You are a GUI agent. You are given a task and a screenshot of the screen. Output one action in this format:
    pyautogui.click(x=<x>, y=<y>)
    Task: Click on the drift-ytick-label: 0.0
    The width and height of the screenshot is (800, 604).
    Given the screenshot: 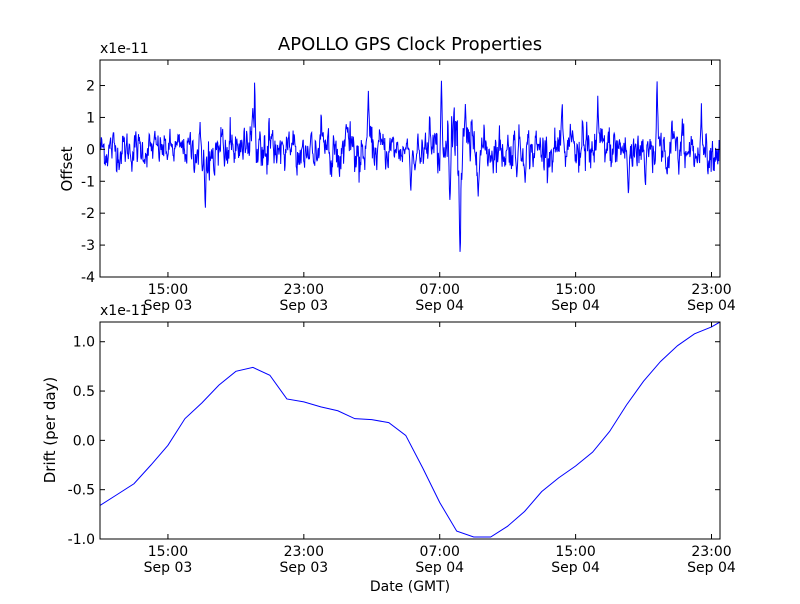 What is the action you would take?
    pyautogui.click(x=84, y=441)
    